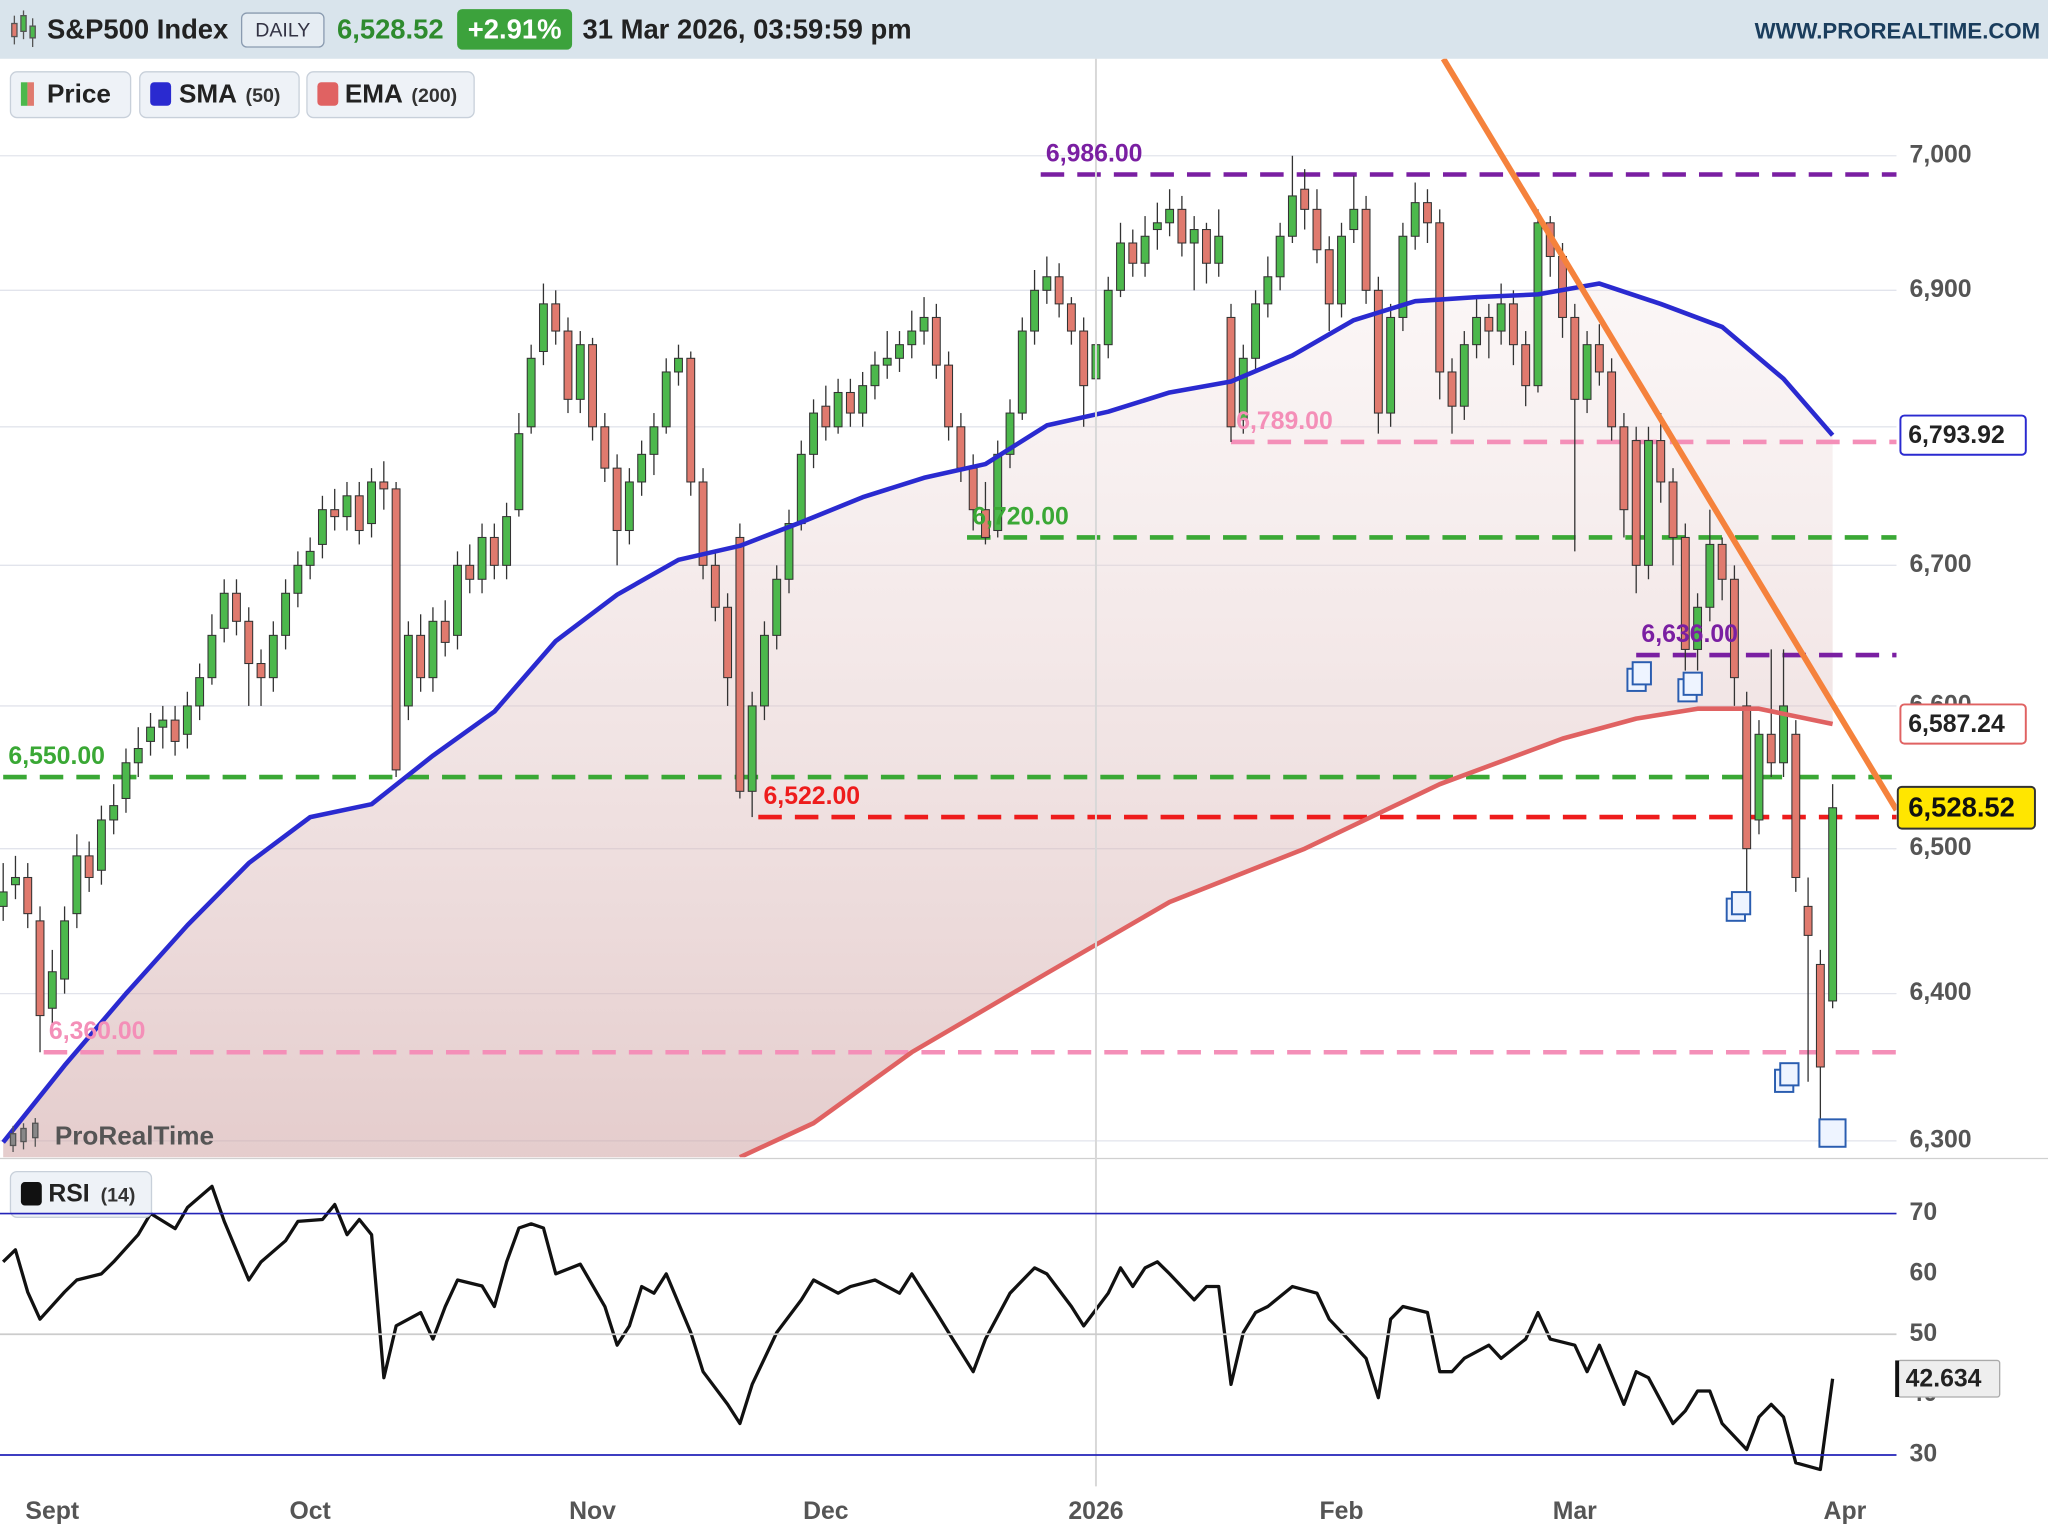  Describe the element at coordinates (97, 1031) in the screenshot. I see `level-label: 6,360.00` at that location.